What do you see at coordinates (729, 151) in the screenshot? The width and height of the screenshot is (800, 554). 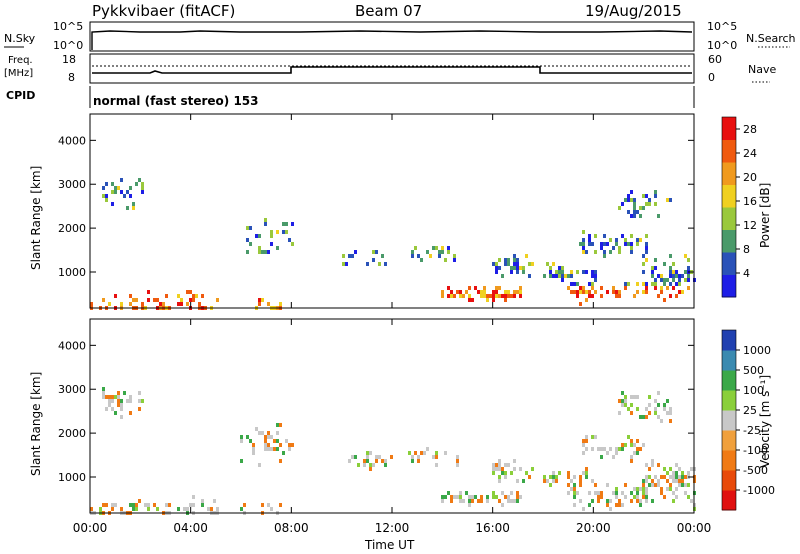 I see `power-colorbar-segment` at bounding box center [729, 151].